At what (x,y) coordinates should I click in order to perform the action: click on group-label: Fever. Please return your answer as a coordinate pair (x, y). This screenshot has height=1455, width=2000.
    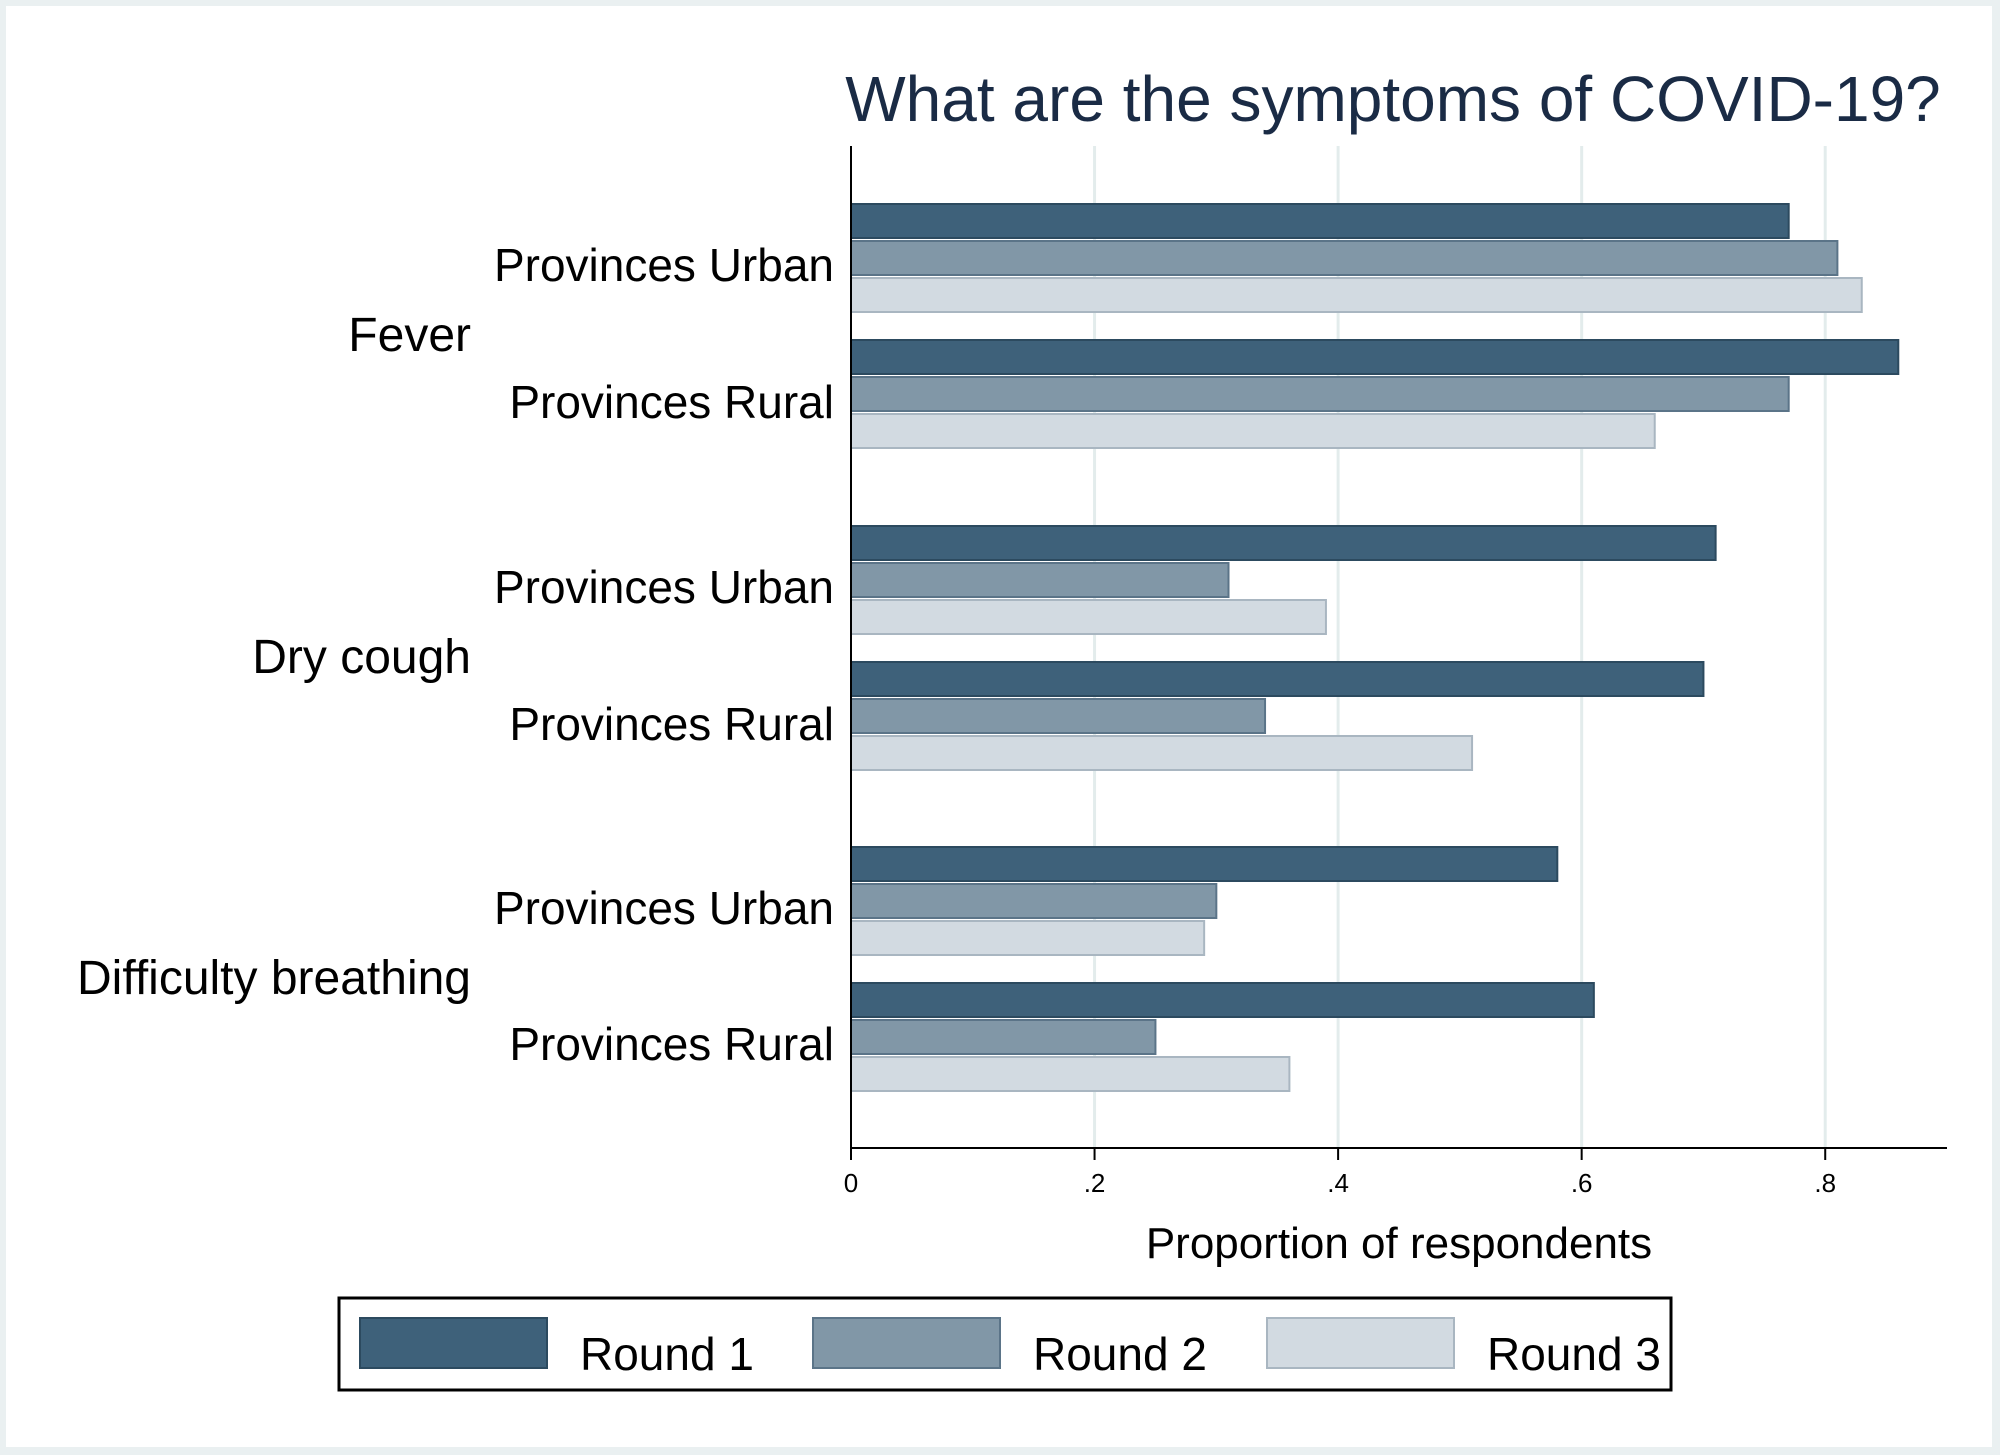
    Looking at the image, I should click on (409, 335).